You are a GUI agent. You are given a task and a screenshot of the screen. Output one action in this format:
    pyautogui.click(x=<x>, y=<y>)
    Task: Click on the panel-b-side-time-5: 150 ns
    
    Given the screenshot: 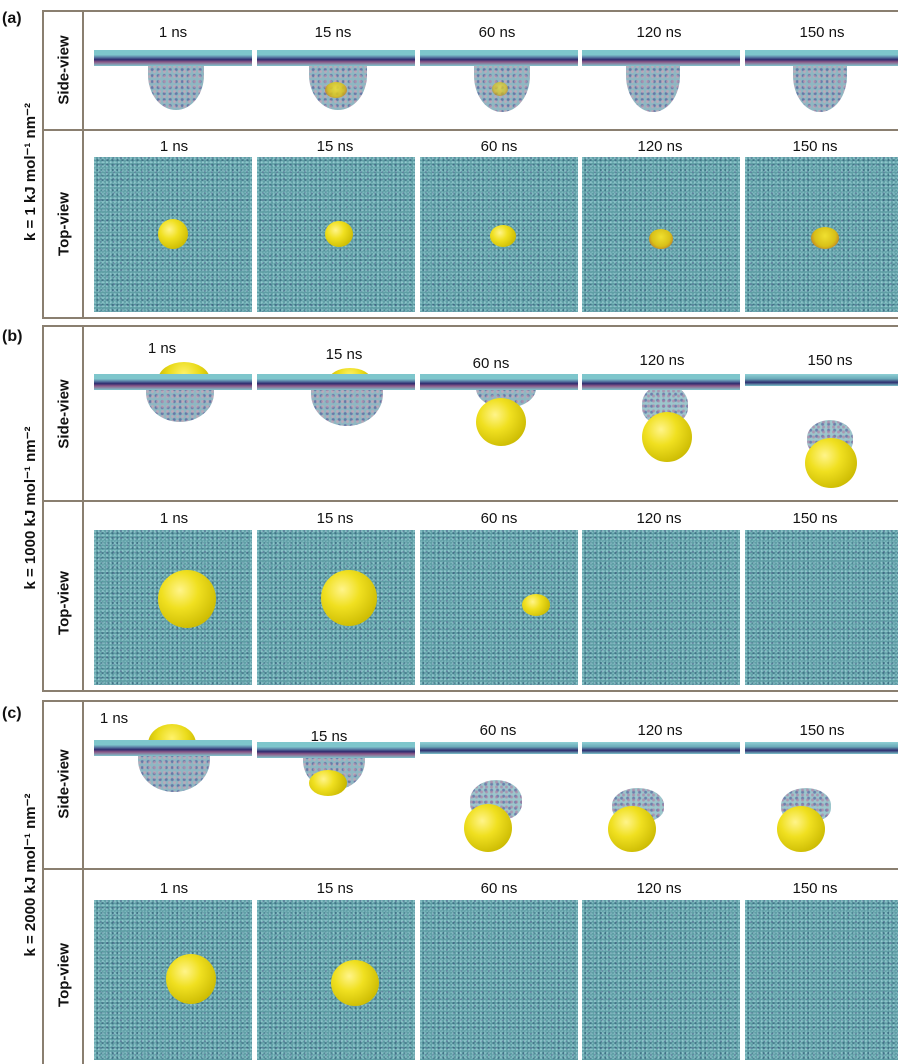 What is the action you would take?
    pyautogui.click(x=830, y=360)
    